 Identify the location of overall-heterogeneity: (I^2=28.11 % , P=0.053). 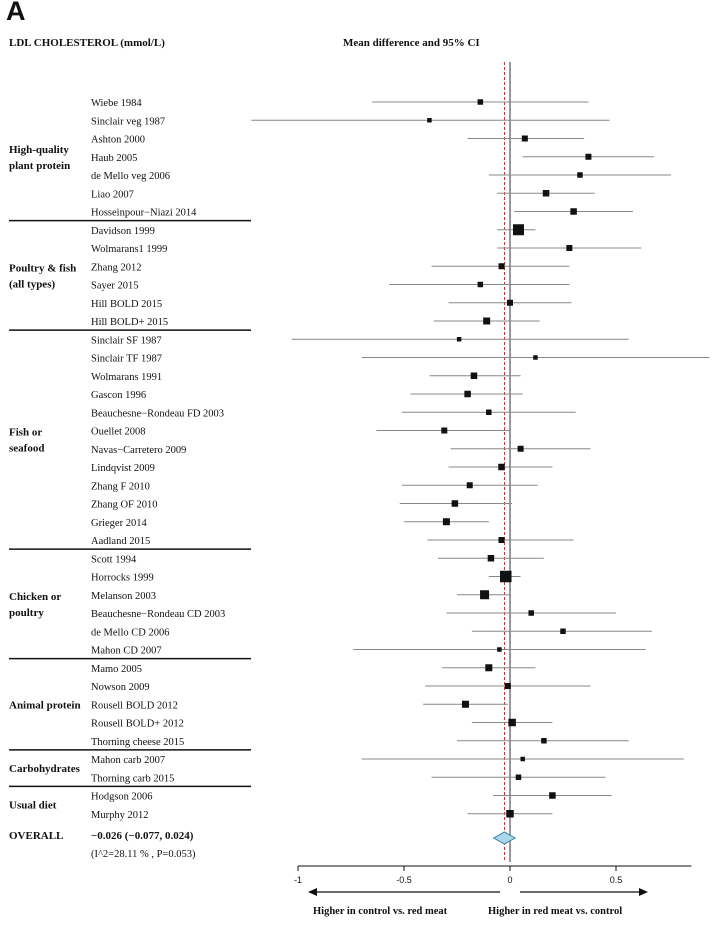
(143, 854).